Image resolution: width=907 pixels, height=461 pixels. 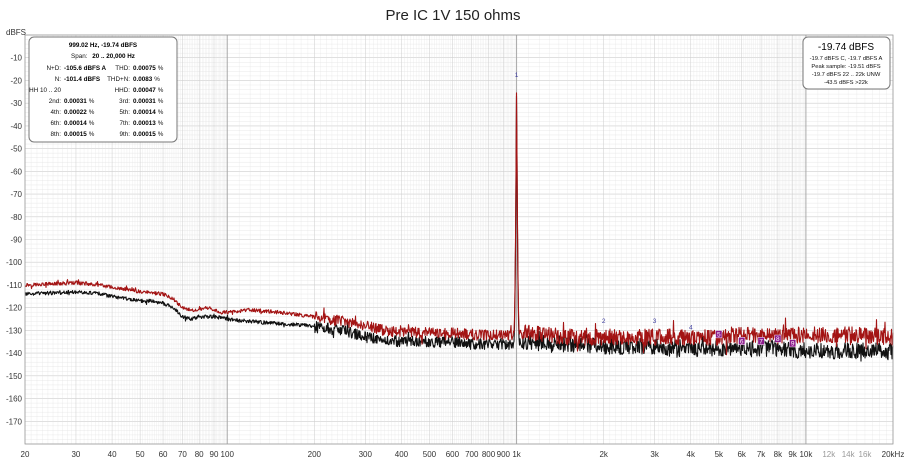 What do you see at coordinates (14, 330) in the screenshot?
I see `y-tick-label: -130` at bounding box center [14, 330].